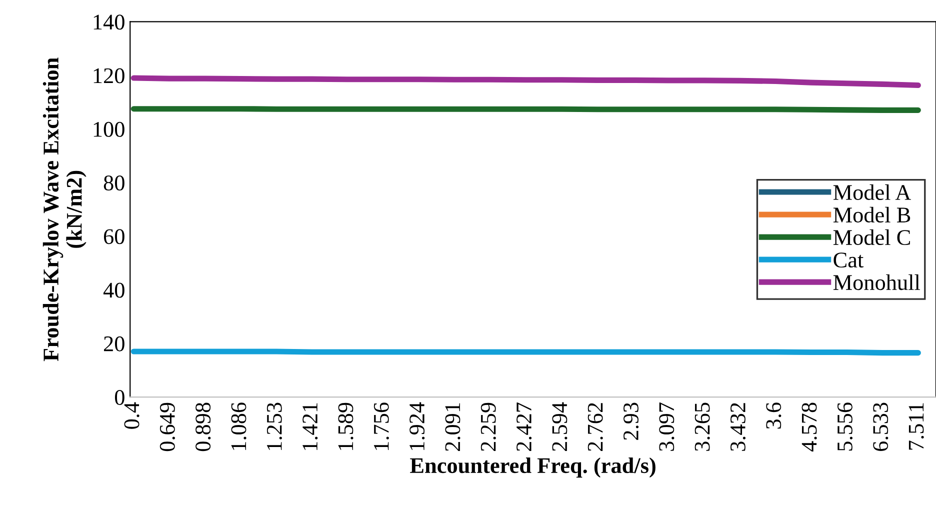  Describe the element at coordinates (533, 467) in the screenshot. I see `x-axis-title: Encountered Freq. (rad/s)` at that location.